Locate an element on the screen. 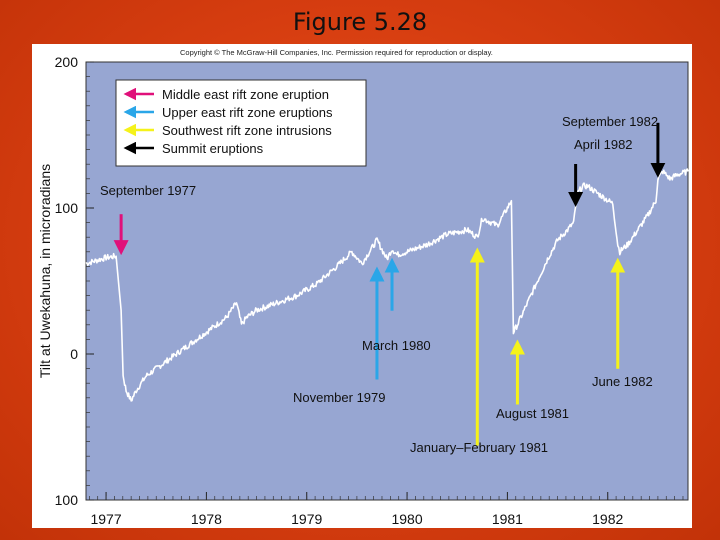  slide-title: Figure 5.28 is located at coordinates (360, 22).